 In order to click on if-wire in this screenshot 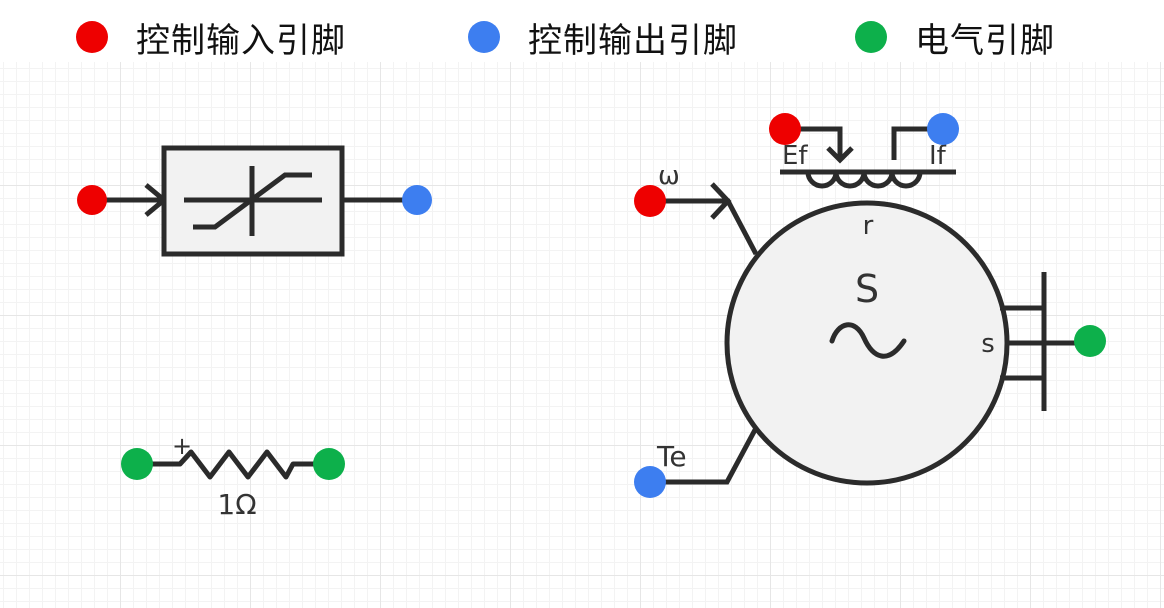, I will do `click(910, 143)`.